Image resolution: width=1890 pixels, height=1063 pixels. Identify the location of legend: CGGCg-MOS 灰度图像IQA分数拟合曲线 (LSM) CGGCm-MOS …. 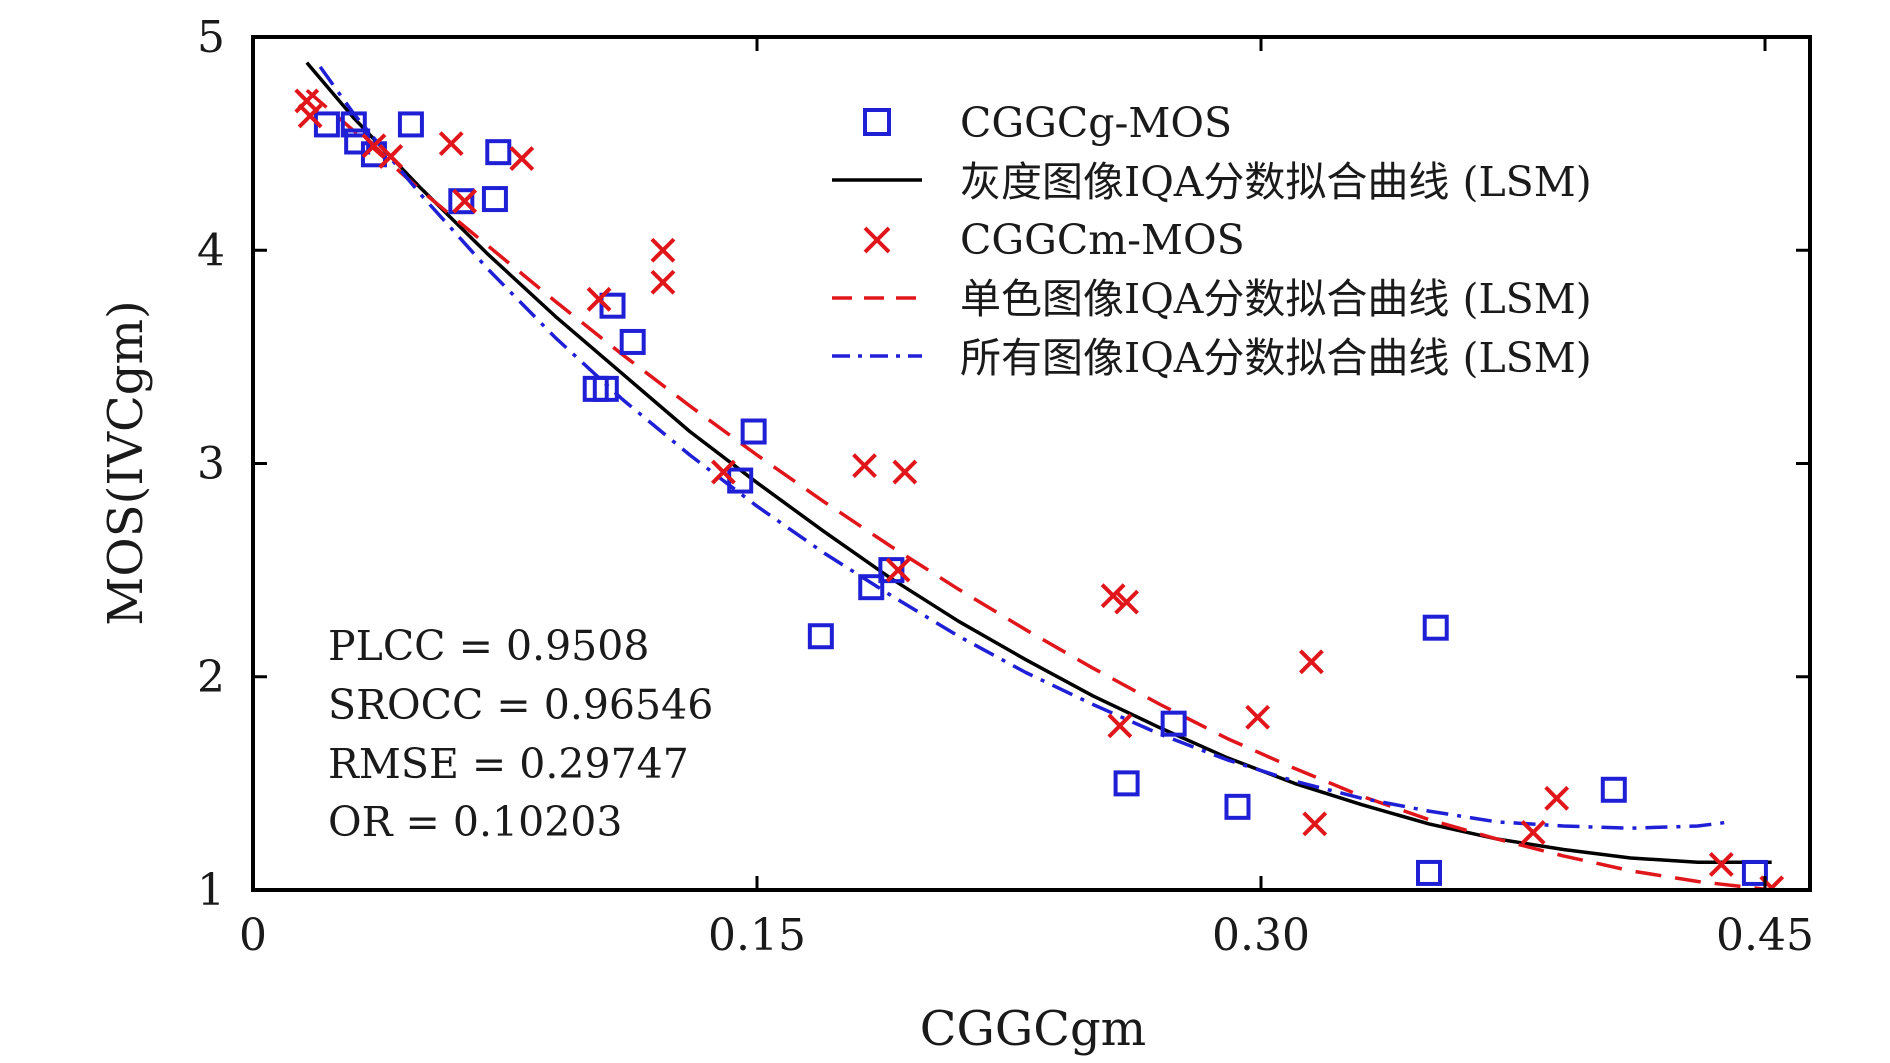
(1212, 240).